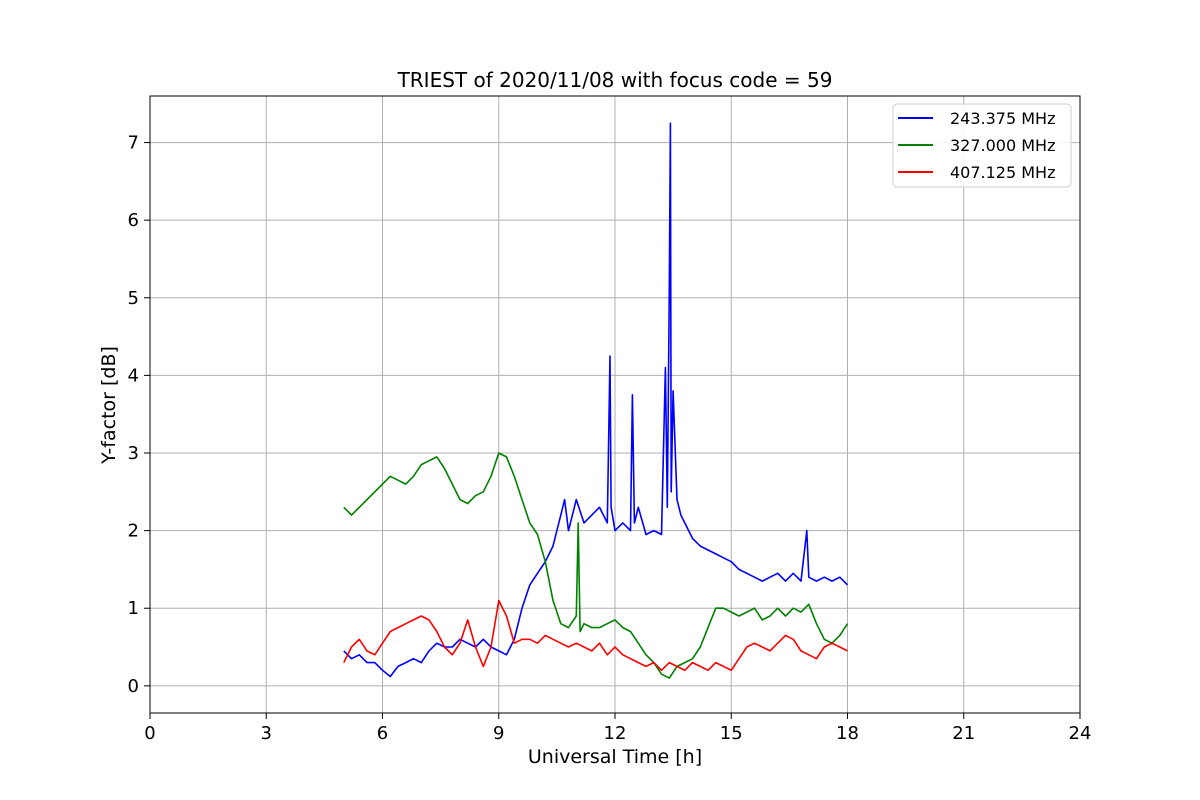  What do you see at coordinates (1002, 145) in the screenshot?
I see `legend-label: 327.000 MHz` at bounding box center [1002, 145].